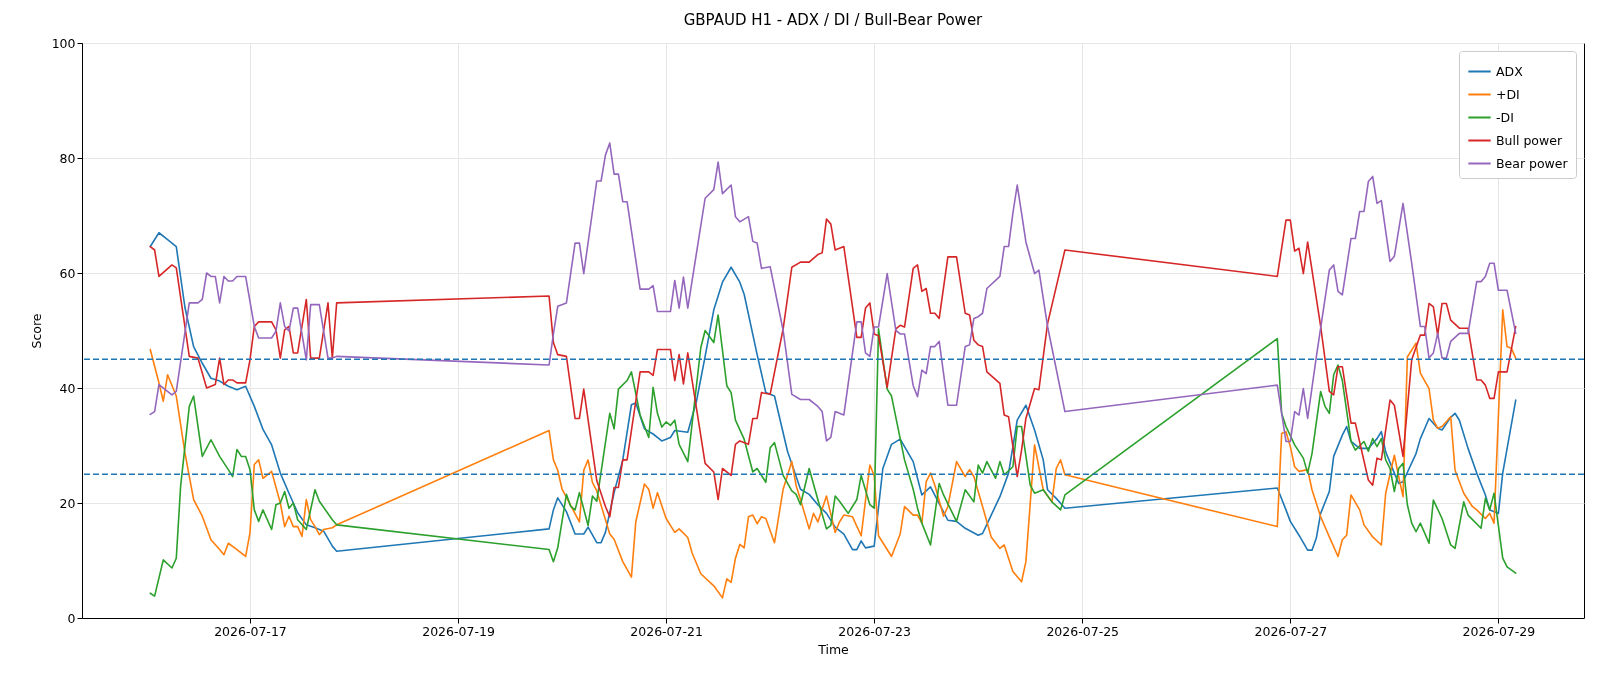 The height and width of the screenshot is (686, 1600). What do you see at coordinates (67, 503) in the screenshot?
I see `y-tick-label: 20` at bounding box center [67, 503].